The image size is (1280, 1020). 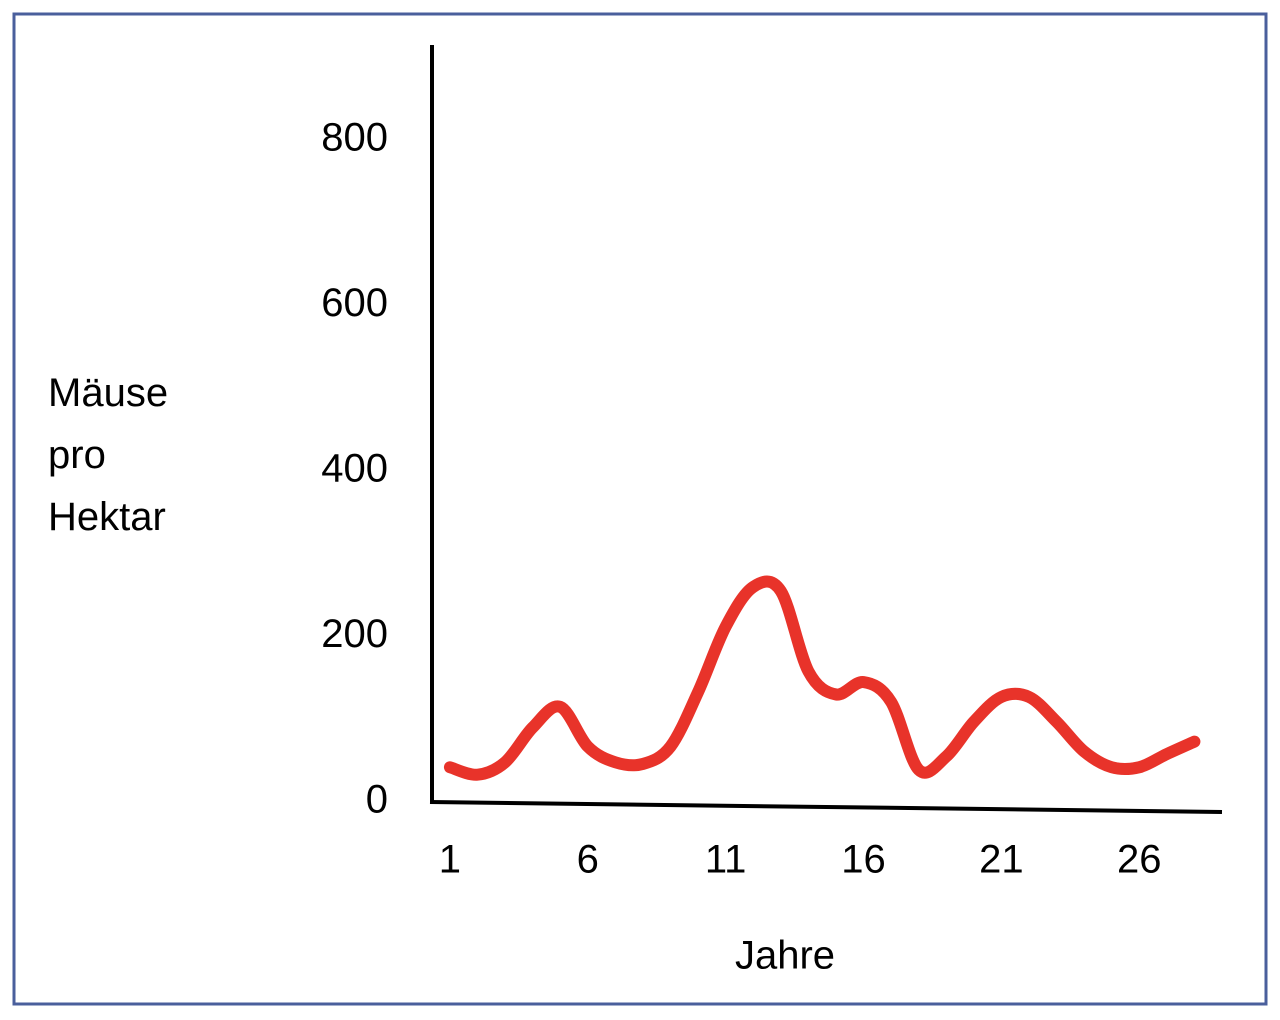 I want to click on y-tick-label: 400, so click(x=354, y=469).